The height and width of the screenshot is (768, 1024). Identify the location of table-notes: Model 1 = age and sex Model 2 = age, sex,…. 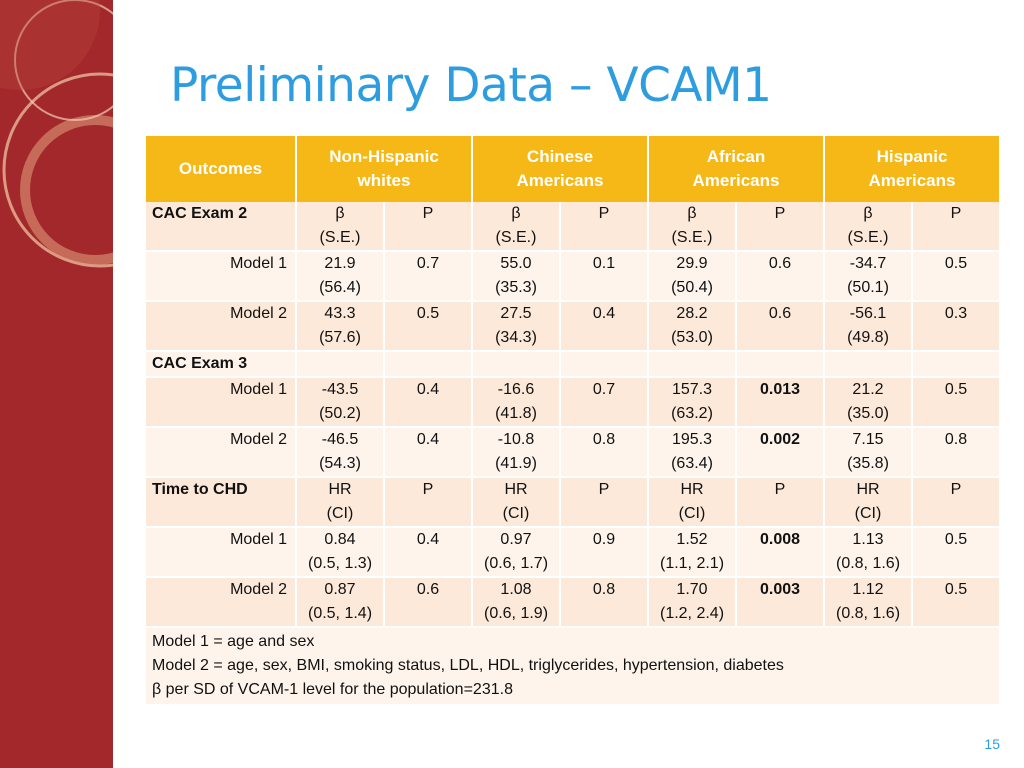
(572, 666).